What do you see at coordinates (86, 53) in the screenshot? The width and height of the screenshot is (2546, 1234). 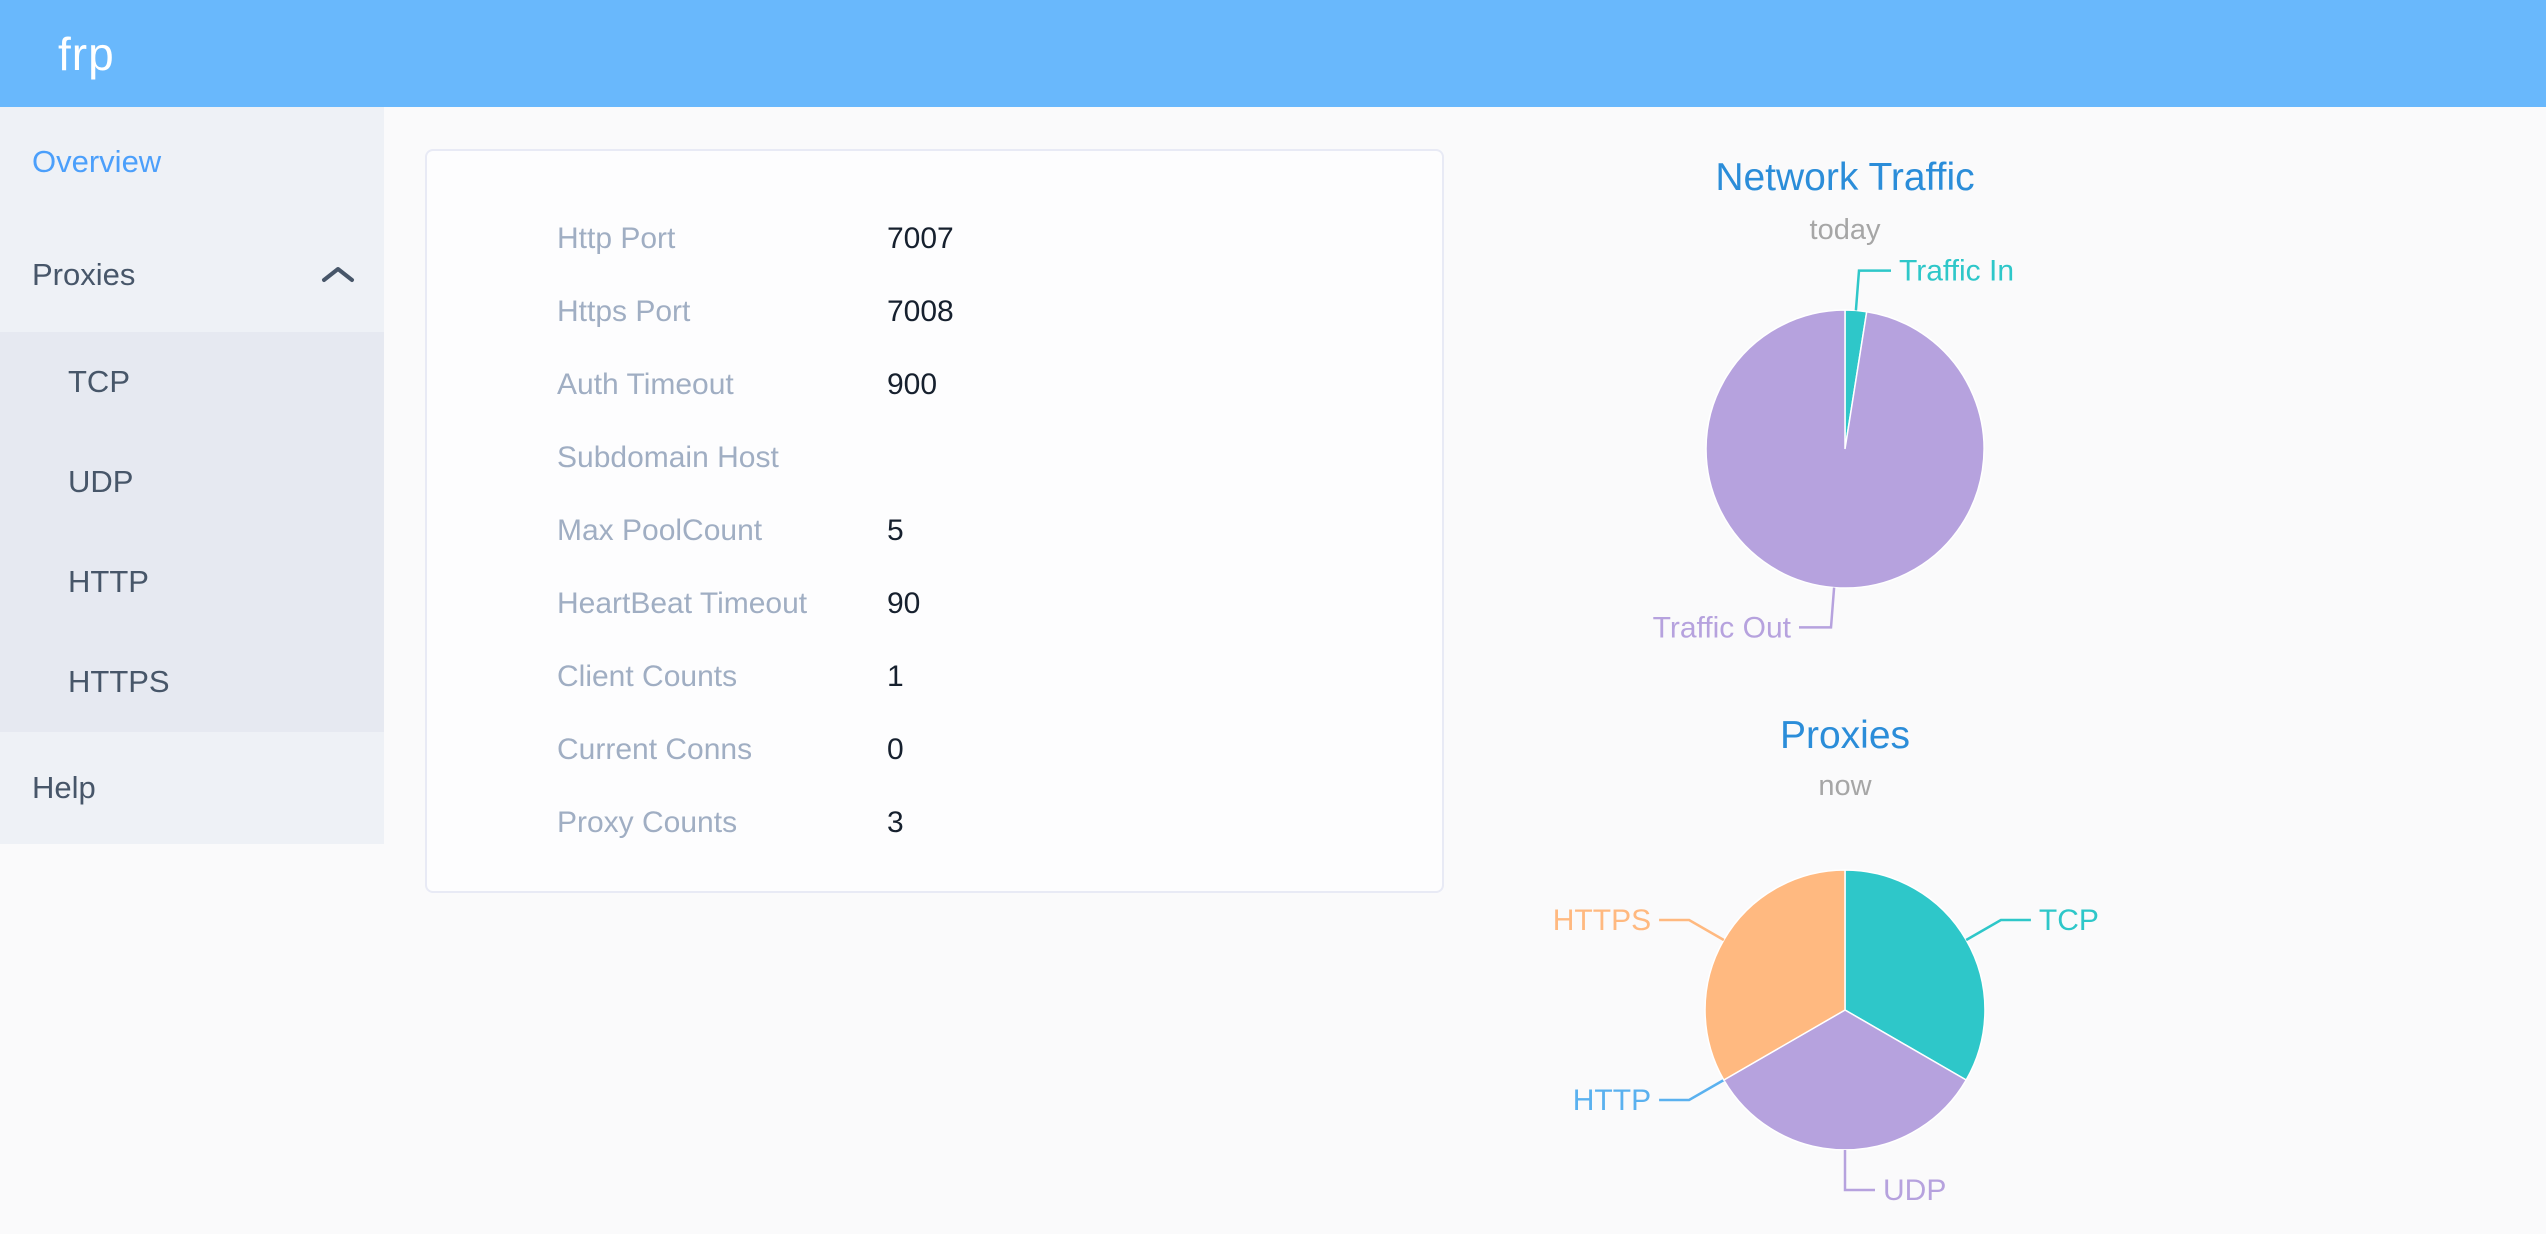 I see `app-logo: frp` at bounding box center [86, 53].